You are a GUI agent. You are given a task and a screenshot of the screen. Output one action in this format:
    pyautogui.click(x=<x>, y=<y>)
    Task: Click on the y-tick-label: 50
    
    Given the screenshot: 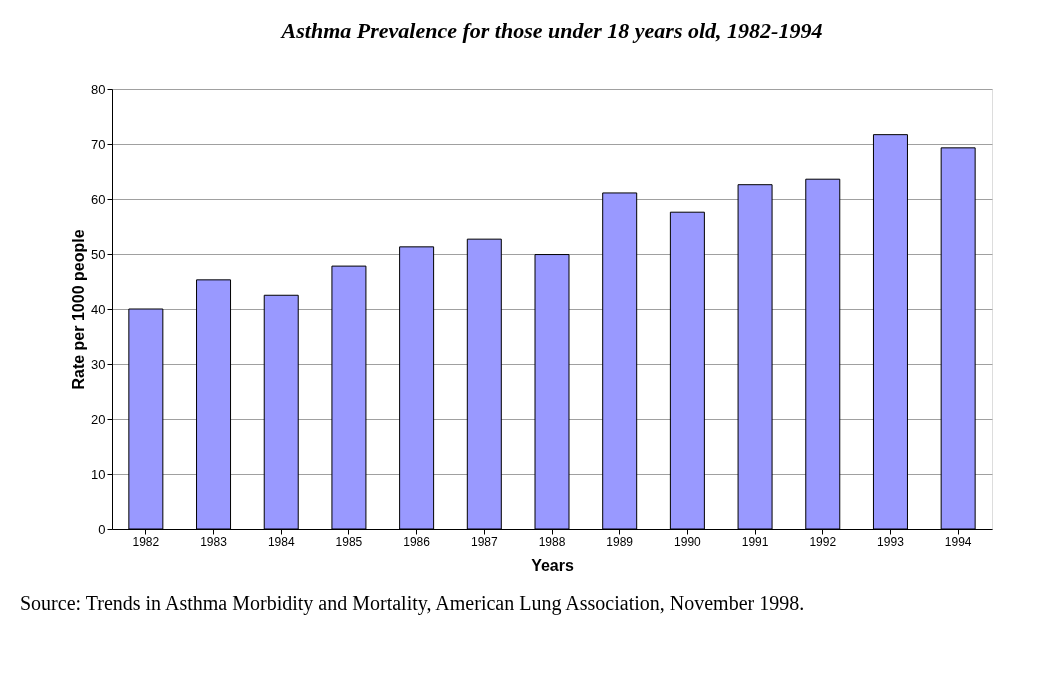 What is the action you would take?
    pyautogui.click(x=98, y=254)
    